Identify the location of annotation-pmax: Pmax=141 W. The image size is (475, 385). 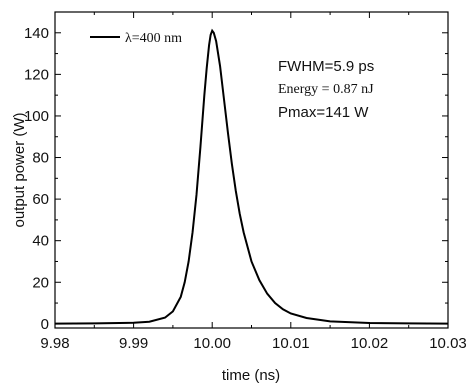
(323, 112).